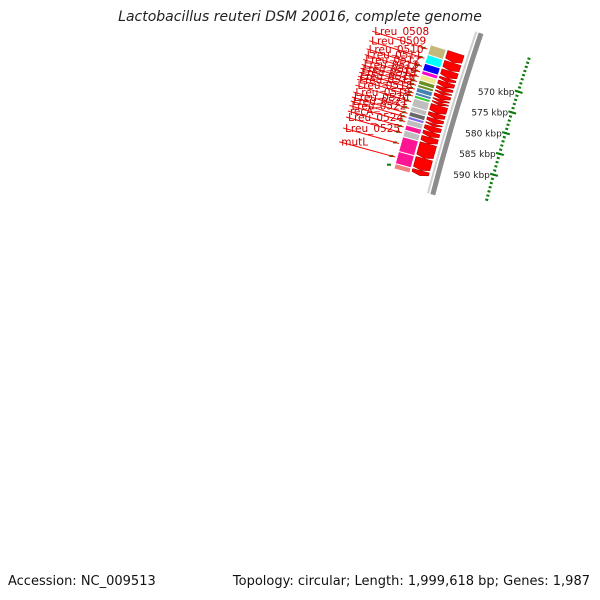 The image size is (600, 600). I want to click on cds-track, so click(438, 113).